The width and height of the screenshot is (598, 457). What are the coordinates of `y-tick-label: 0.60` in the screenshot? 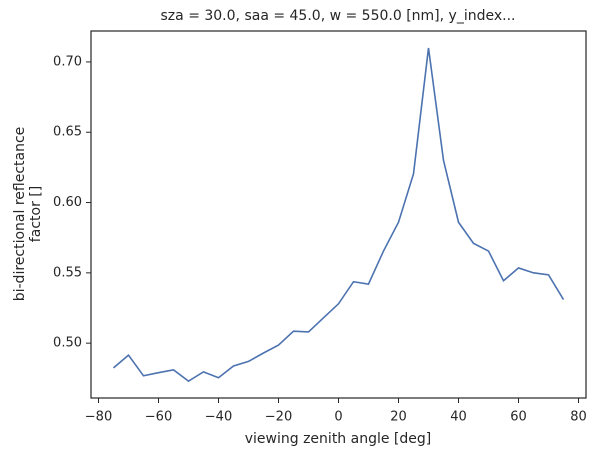 It's located at (67, 202).